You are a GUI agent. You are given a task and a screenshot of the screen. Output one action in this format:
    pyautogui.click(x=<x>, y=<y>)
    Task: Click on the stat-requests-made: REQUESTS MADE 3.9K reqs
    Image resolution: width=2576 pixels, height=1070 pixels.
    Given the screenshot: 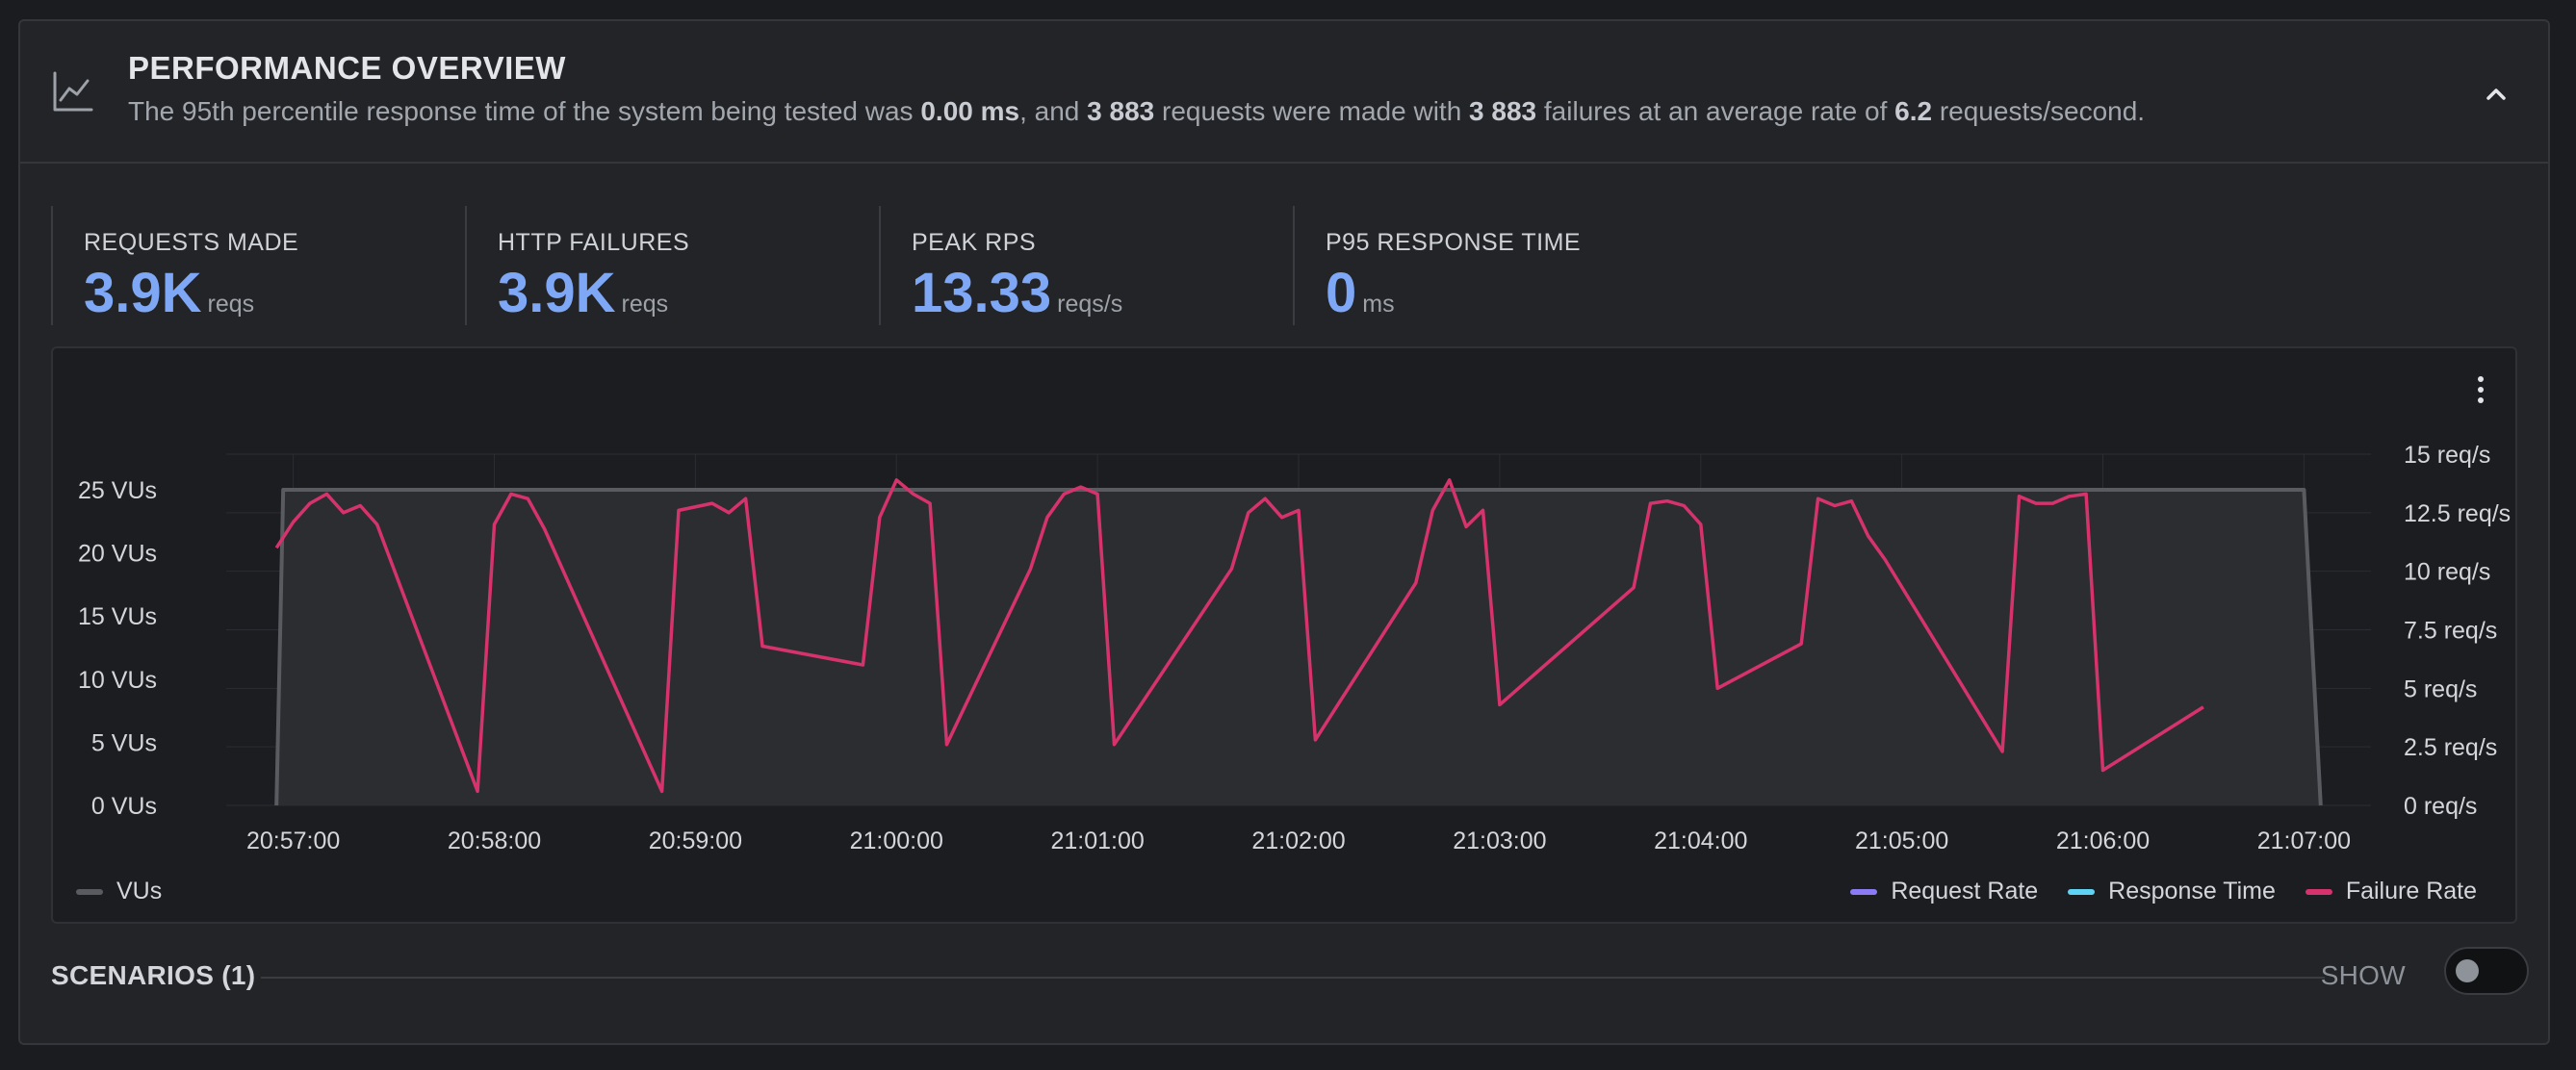 What is the action you would take?
    pyautogui.click(x=258, y=266)
    